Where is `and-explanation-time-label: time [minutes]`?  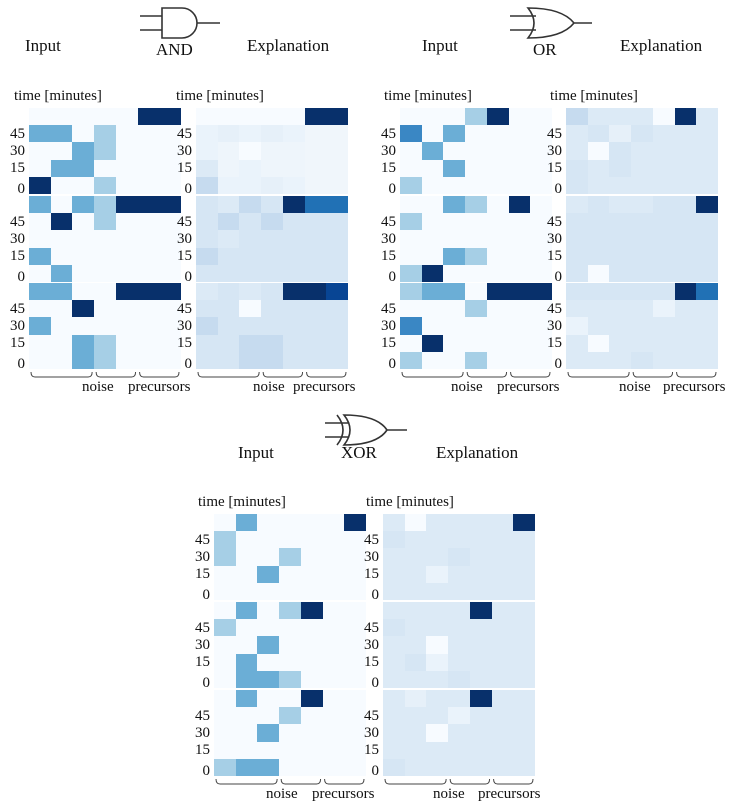 and-explanation-time-label: time [minutes] is located at coordinates (220, 96).